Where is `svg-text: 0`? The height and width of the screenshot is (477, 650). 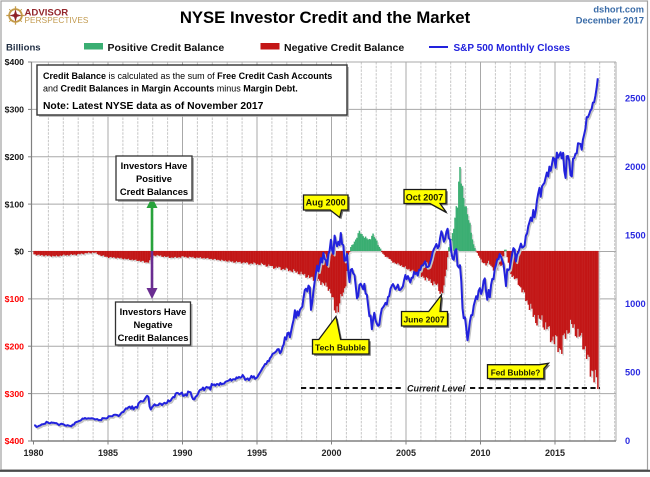 svg-text: 0 is located at coordinates (627, 441).